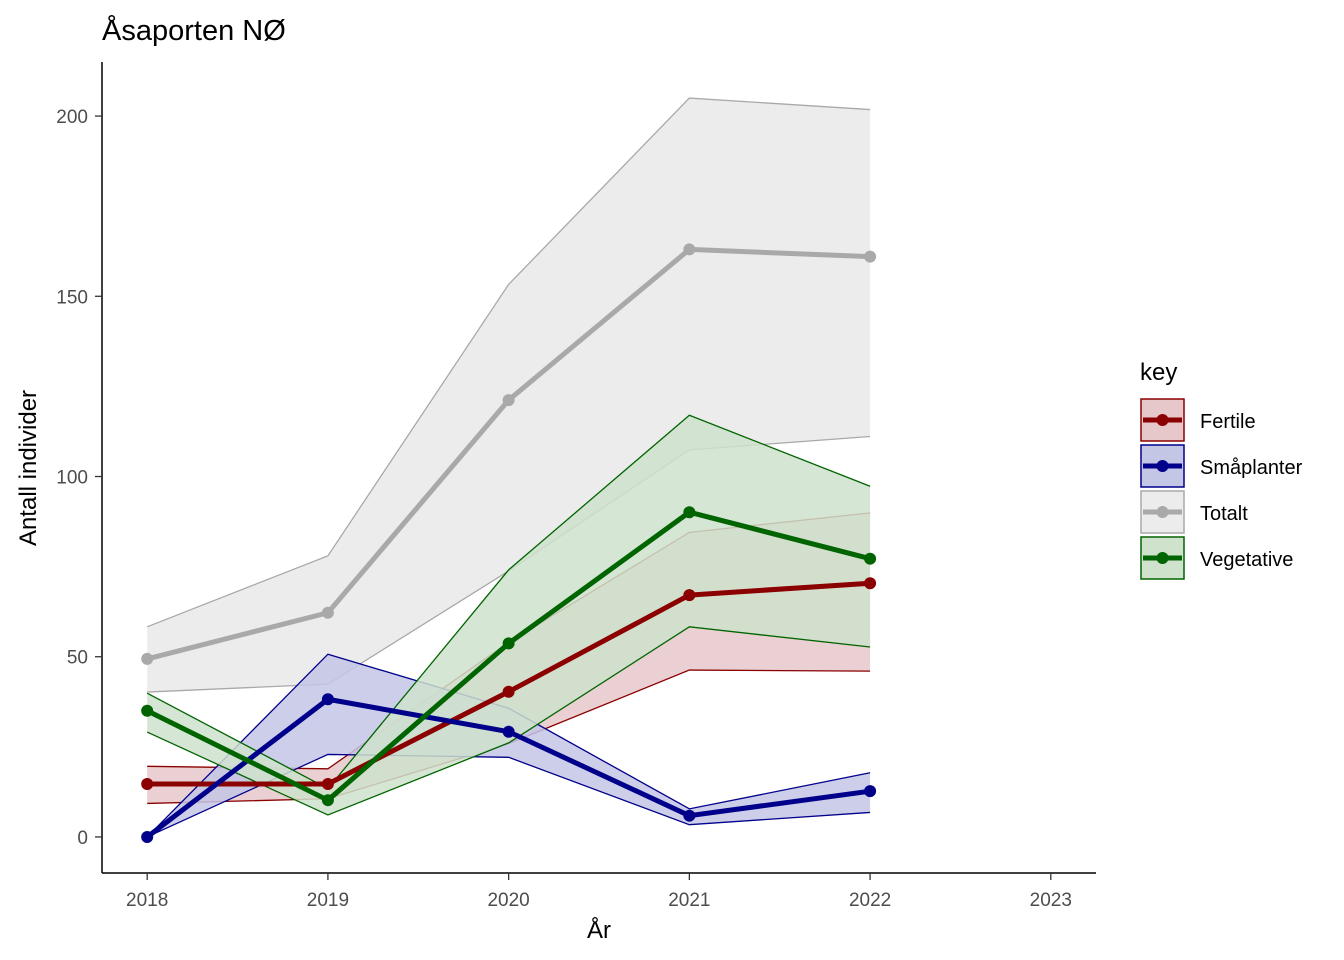 The width and height of the screenshot is (1344, 960). What do you see at coordinates (327, 800) in the screenshot?
I see `point-vegetative-2019` at bounding box center [327, 800].